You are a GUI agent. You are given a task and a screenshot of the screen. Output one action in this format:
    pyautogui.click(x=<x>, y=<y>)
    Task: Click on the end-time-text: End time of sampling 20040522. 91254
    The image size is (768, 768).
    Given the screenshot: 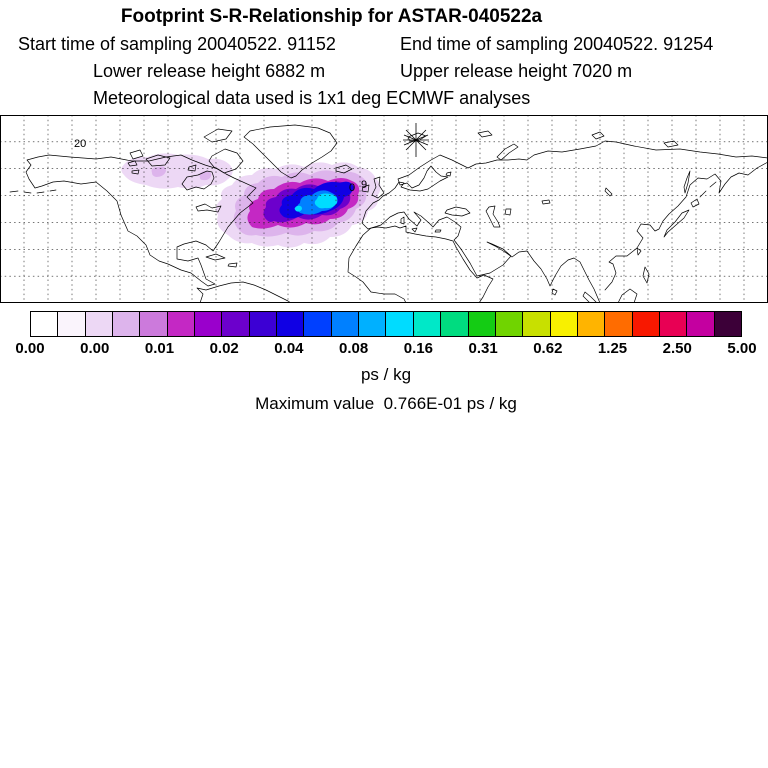 What is the action you would take?
    pyautogui.click(x=557, y=44)
    